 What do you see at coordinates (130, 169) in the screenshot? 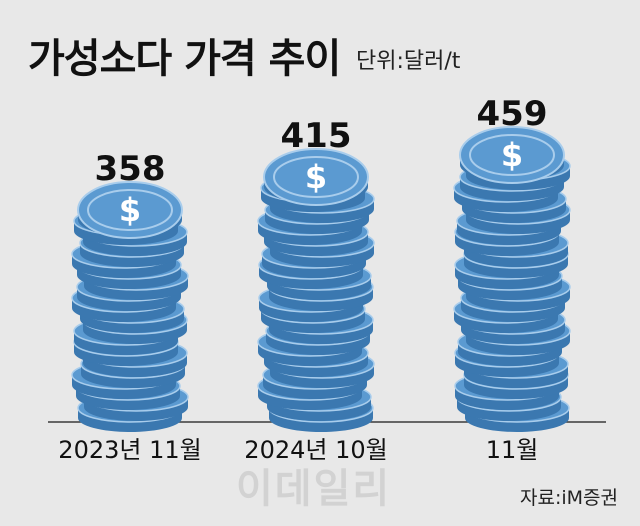
I see `value-label: 358` at bounding box center [130, 169].